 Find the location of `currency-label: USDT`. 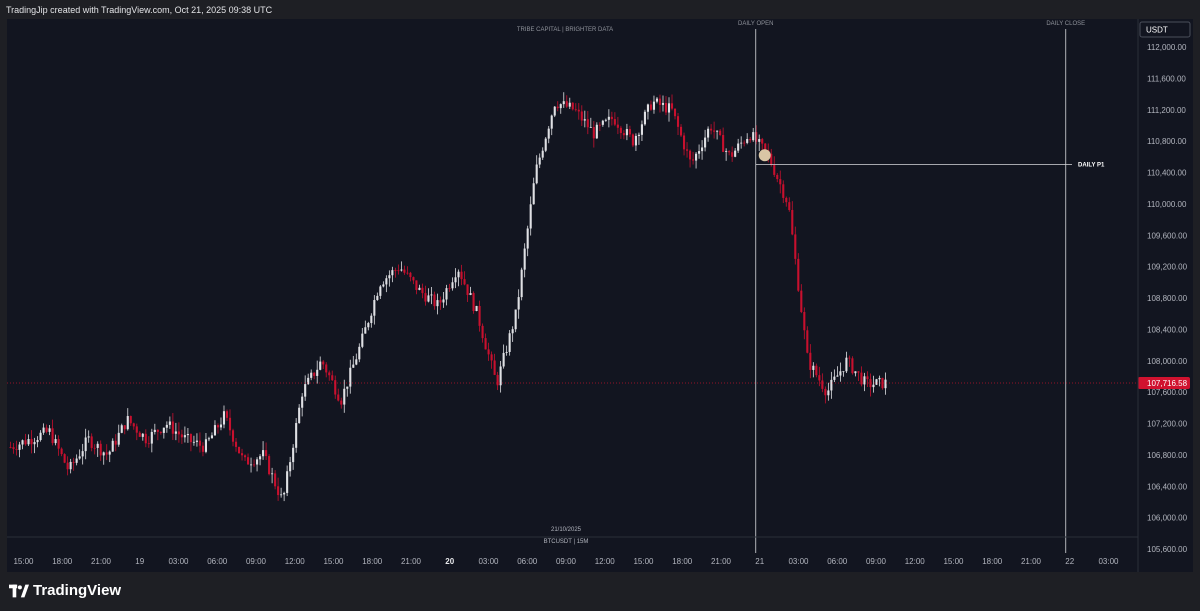

currency-label: USDT is located at coordinates (1157, 30).